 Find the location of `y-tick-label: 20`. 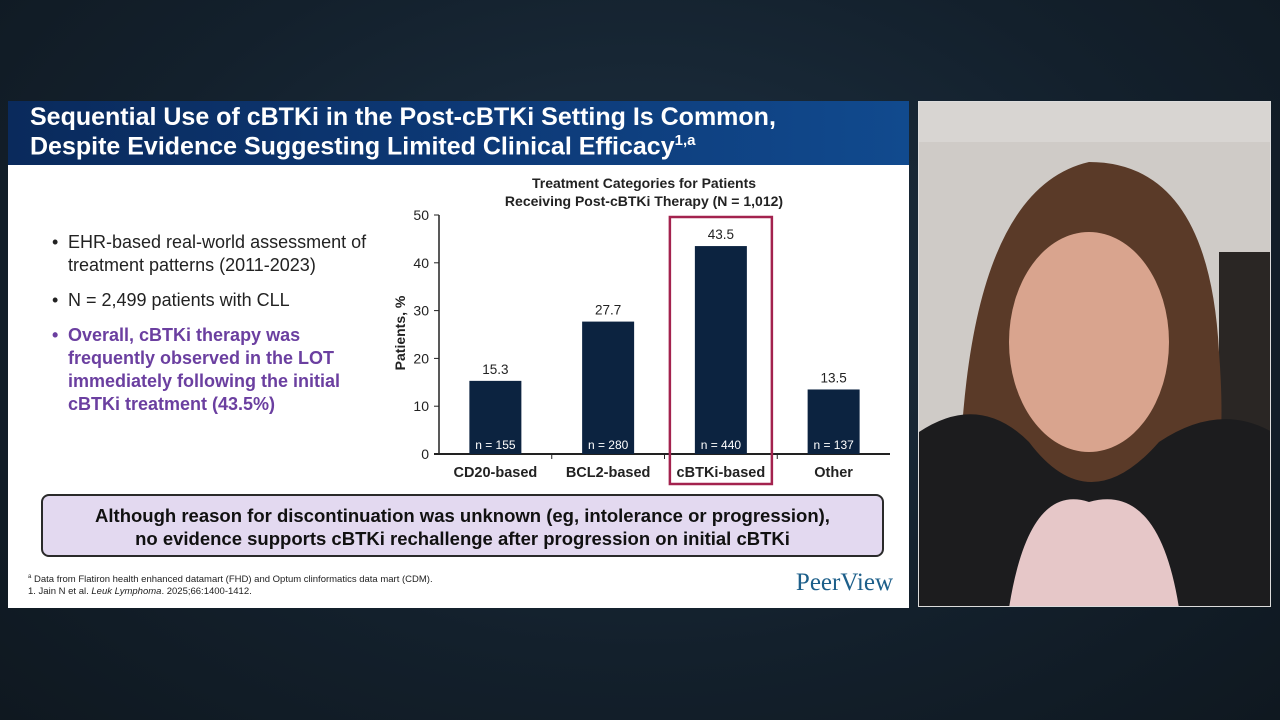

y-tick-label: 20 is located at coordinates (421, 358).